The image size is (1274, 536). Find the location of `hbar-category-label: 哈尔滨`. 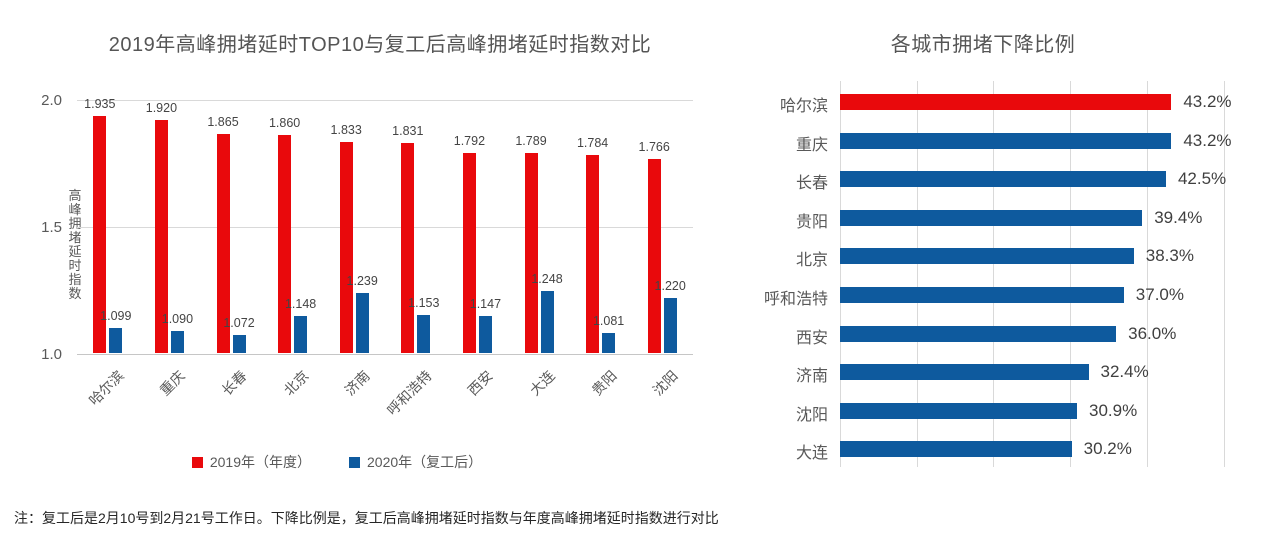

hbar-category-label: 哈尔滨 is located at coordinates (803, 106).